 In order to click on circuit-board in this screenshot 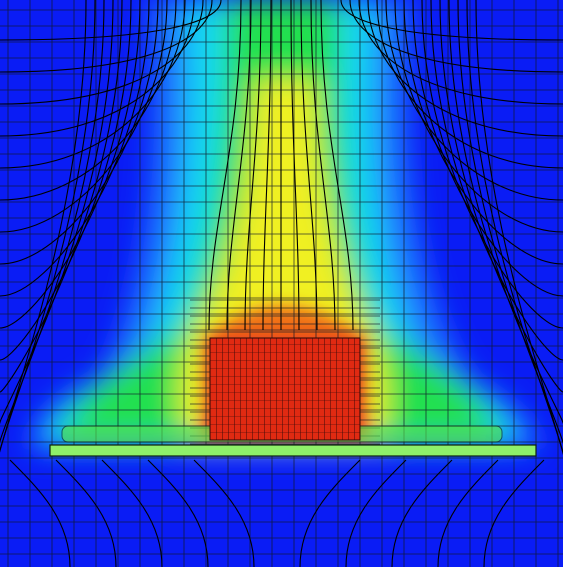, I will do `click(293, 450)`.